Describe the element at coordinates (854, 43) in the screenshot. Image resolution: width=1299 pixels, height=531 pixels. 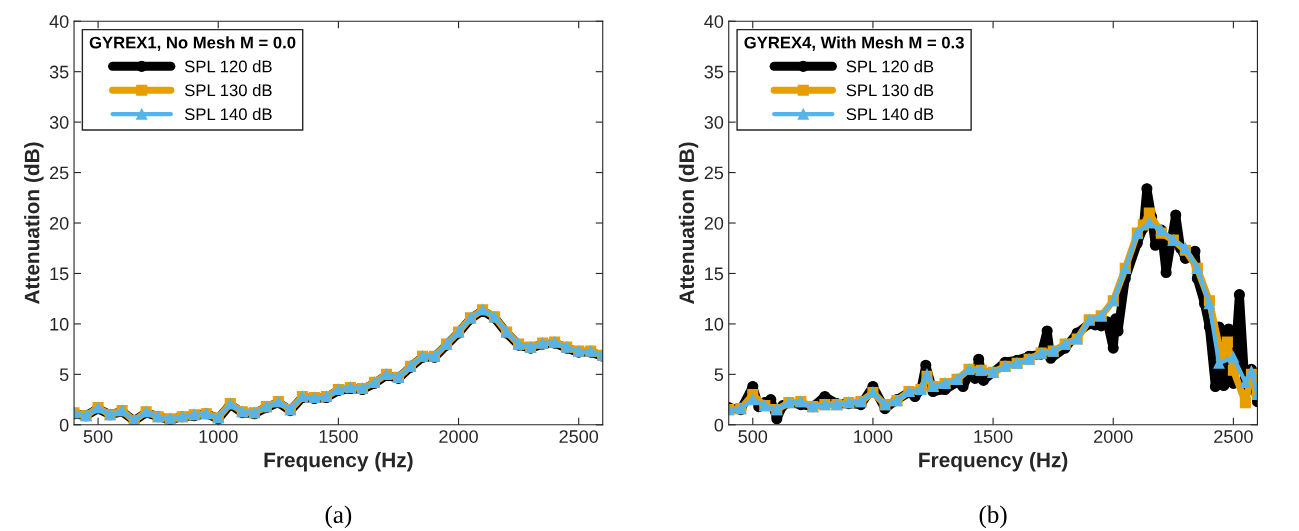
I see `legend-title: GYREX4, With Mesh M = 0.3` at that location.